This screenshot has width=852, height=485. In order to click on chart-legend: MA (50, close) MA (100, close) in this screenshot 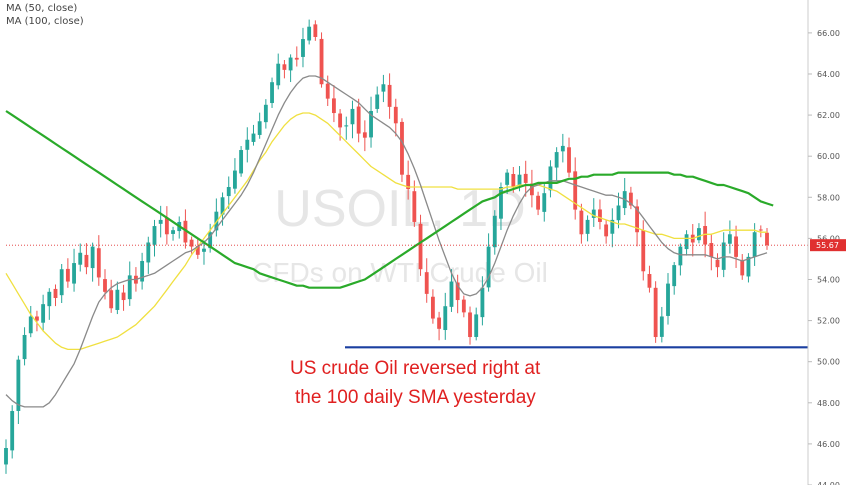, I will do `click(45, 15)`.